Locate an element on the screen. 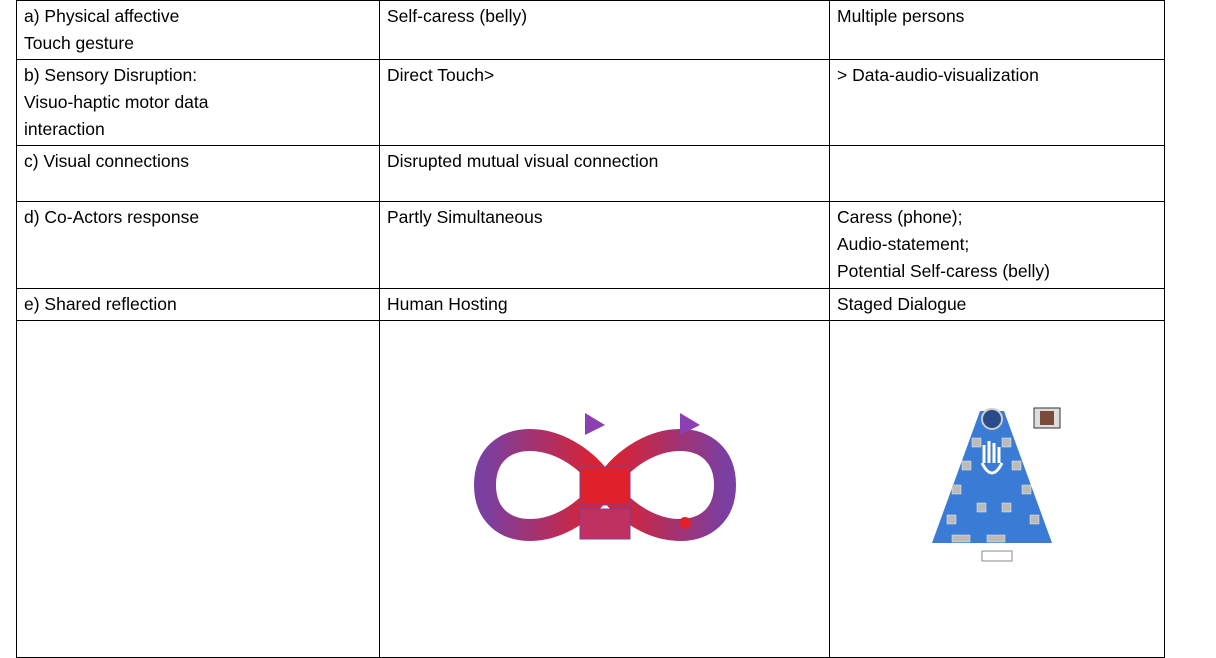 Image resolution: width=1216 pixels, height=658 pixels. cell-line: d) Co-Actors response is located at coordinates (112, 217).